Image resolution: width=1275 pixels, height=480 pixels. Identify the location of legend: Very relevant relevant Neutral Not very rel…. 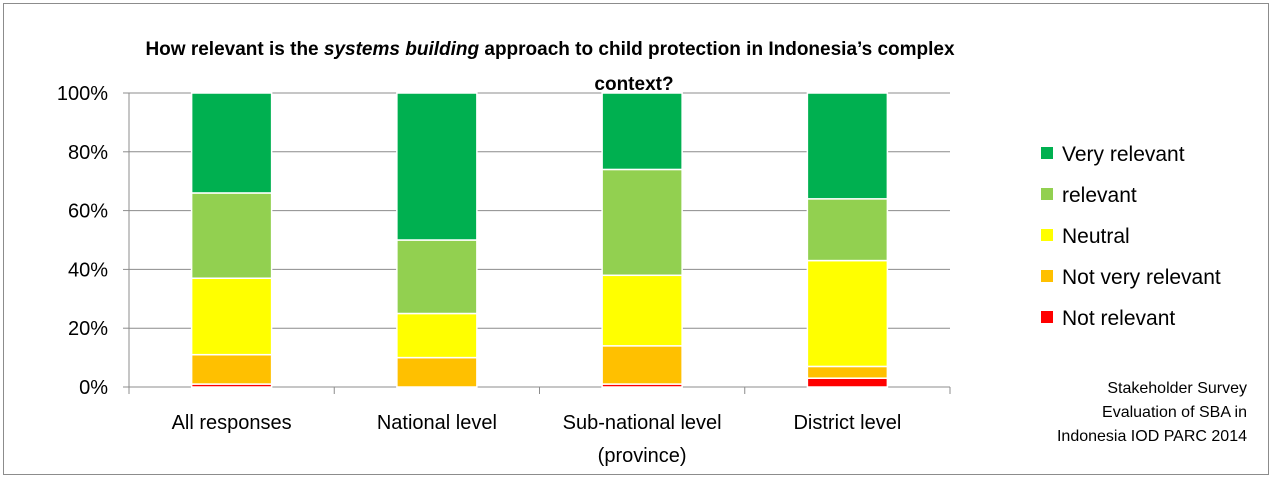
(1131, 236).